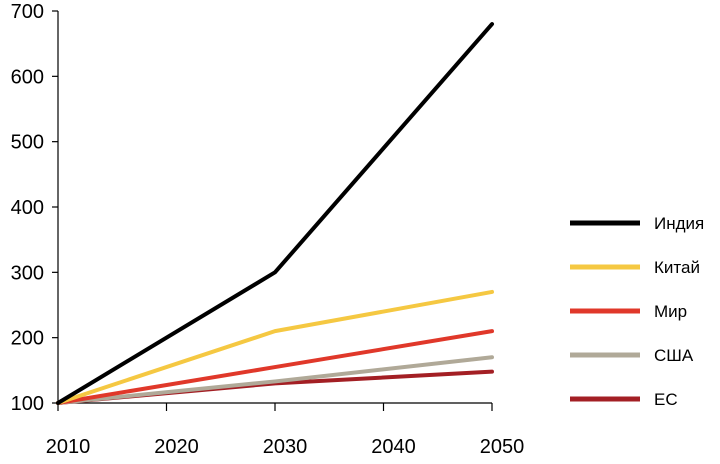 This screenshot has height=464, width=720. What do you see at coordinates (68, 447) in the screenshot?
I see `x-tick-label: 2010` at bounding box center [68, 447].